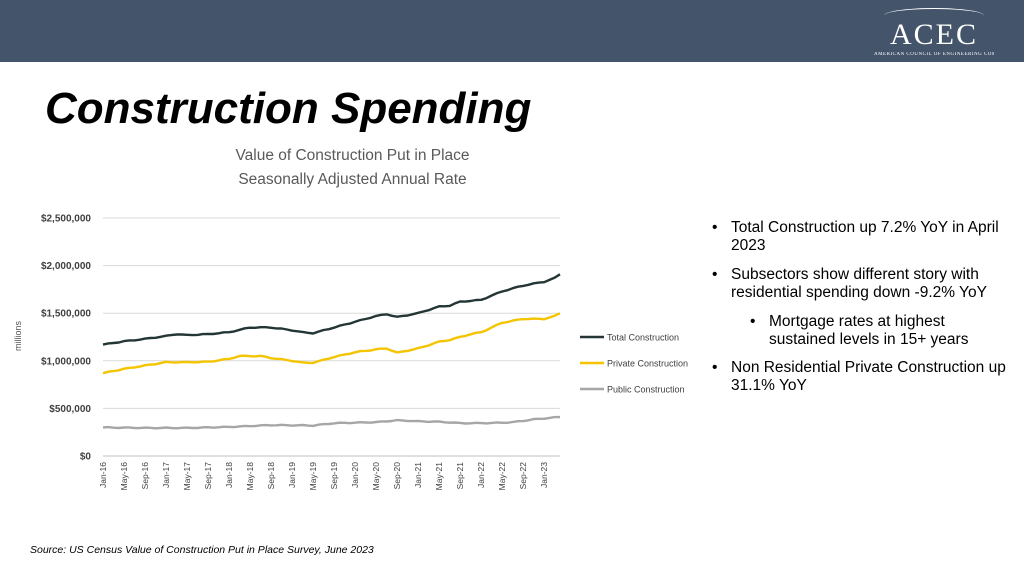  What do you see at coordinates (18, 336) in the screenshot?
I see `y-axis-label: millions` at bounding box center [18, 336].